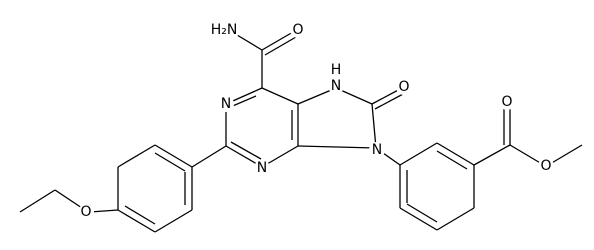  Describe the element at coordinates (336, 70) in the screenshot. I see `atom-label: H` at that location.